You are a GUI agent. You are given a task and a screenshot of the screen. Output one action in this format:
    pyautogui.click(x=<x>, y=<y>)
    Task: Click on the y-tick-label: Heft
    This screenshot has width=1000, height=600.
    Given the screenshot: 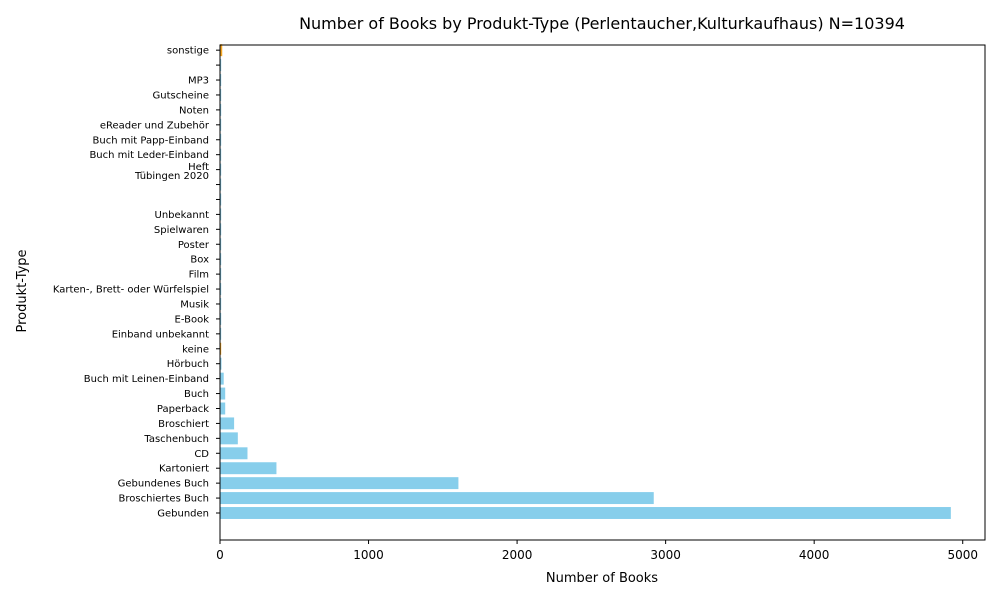 What is the action you would take?
    pyautogui.click(x=198, y=167)
    